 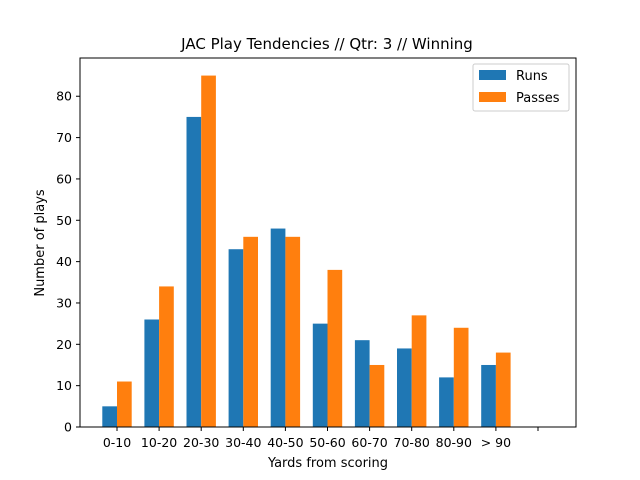 I want to click on y-tick-label: 40, so click(x=64, y=261).